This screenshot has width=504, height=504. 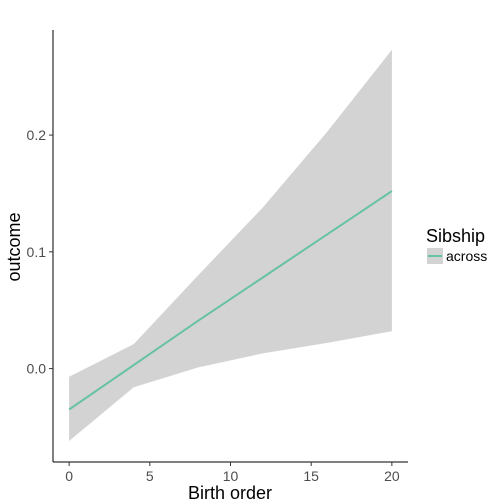 I want to click on y-axis-title: outcome, so click(x=14, y=246).